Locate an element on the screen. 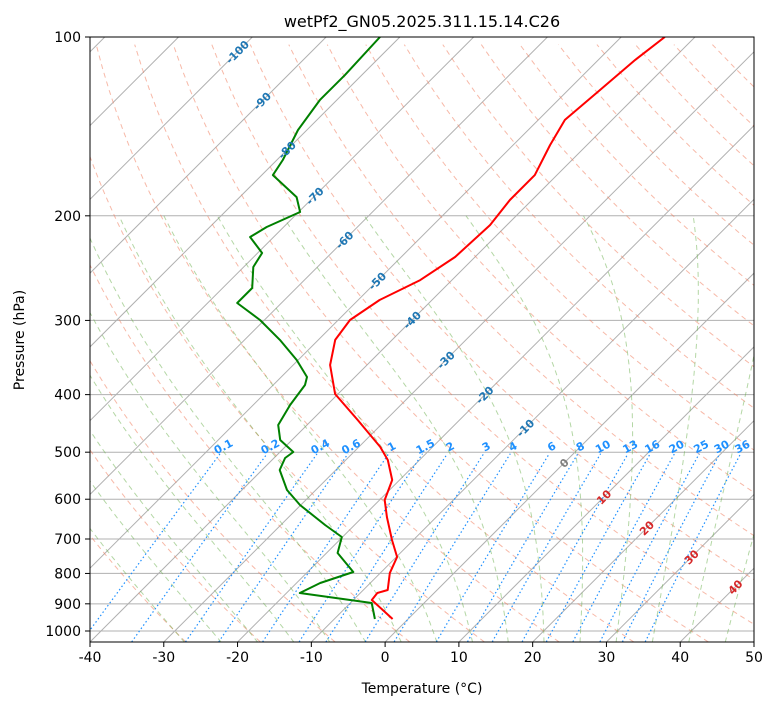 Image resolution: width=775 pixels, height=712 pixels. x-tick-label: -40 is located at coordinates (90, 658).